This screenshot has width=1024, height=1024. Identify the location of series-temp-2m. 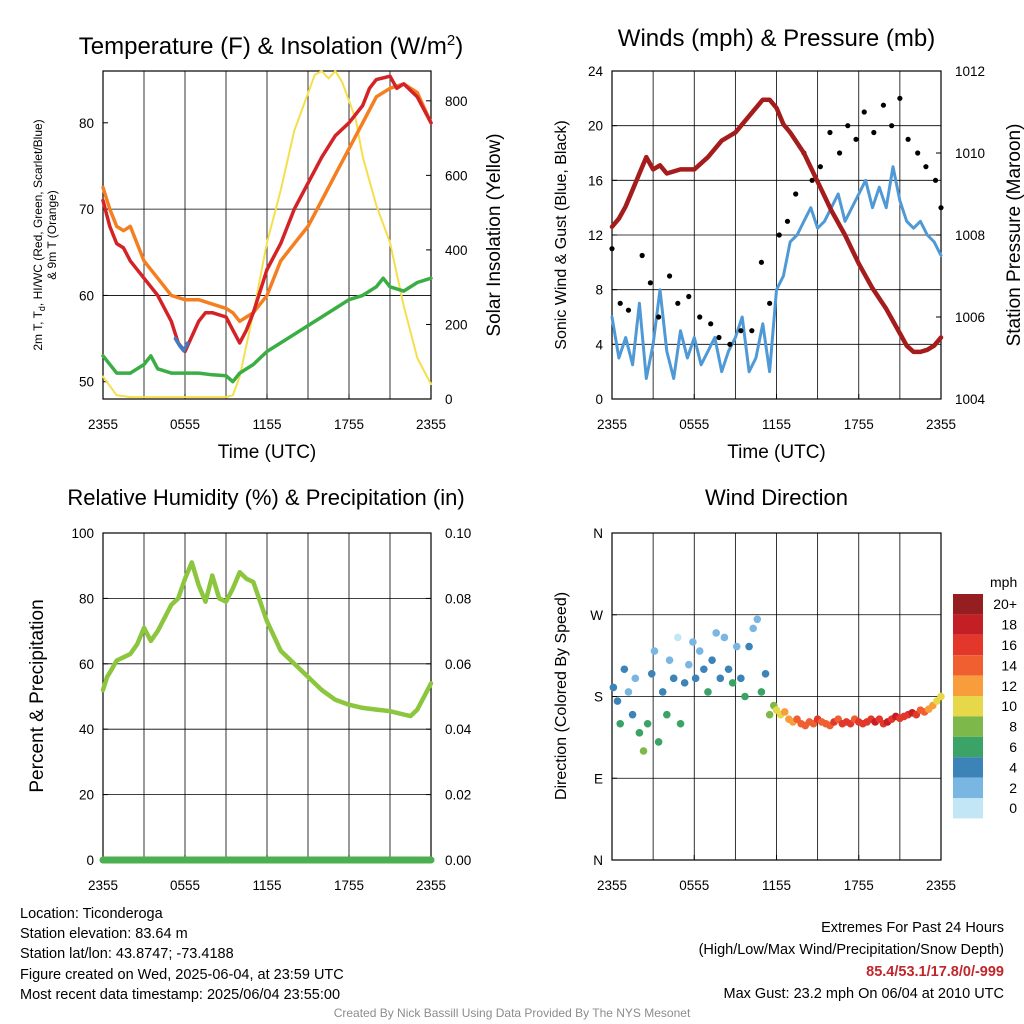
(267, 214).